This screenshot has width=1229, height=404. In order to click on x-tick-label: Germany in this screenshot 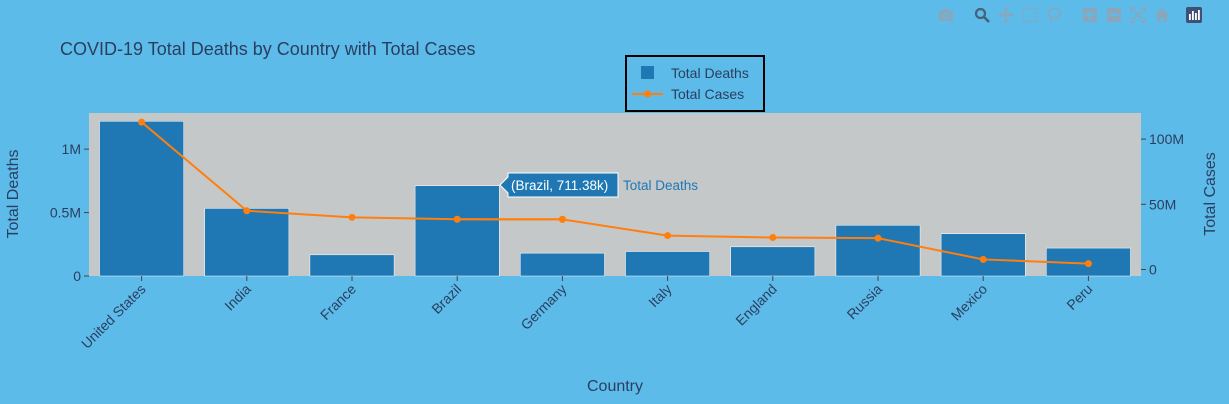, I will do `click(543, 307)`.